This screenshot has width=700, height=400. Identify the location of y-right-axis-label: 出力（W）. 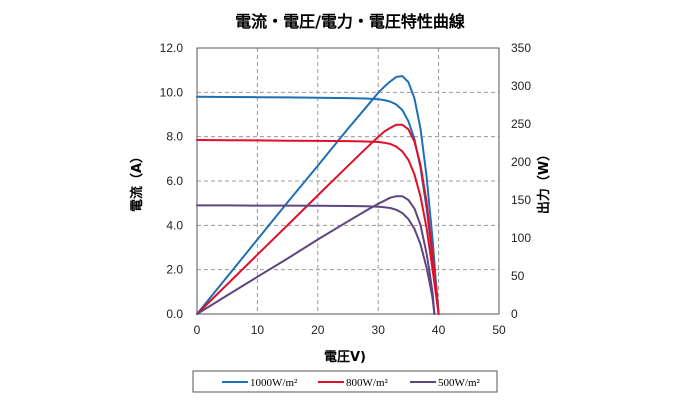
(544, 181).